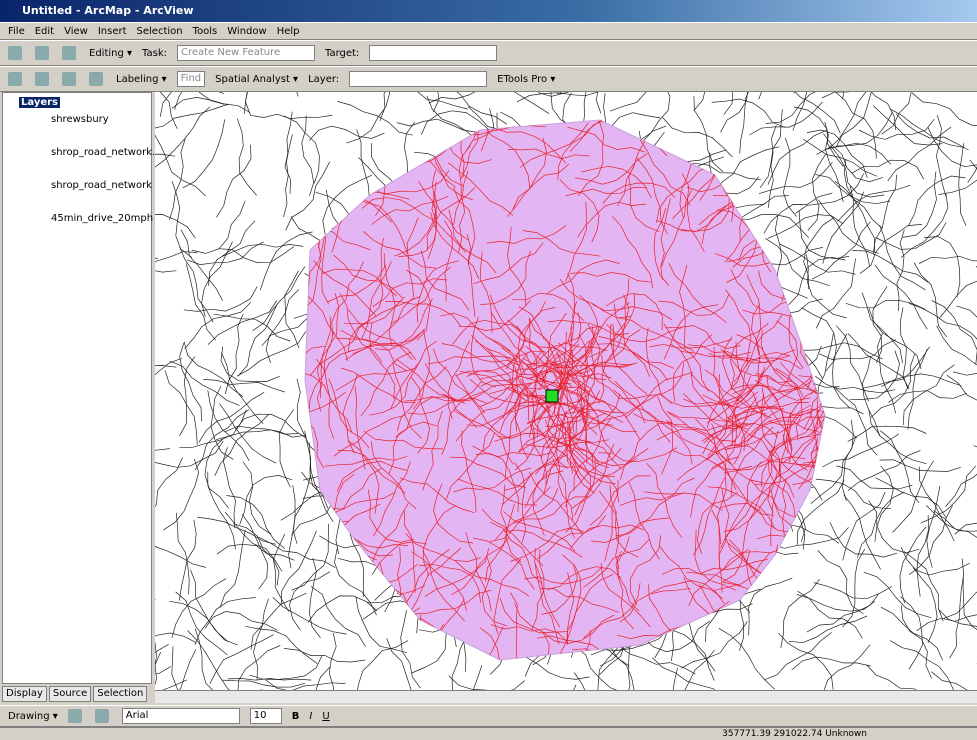 The height and width of the screenshot is (740, 977). I want to click on underline-button: U, so click(326, 716).